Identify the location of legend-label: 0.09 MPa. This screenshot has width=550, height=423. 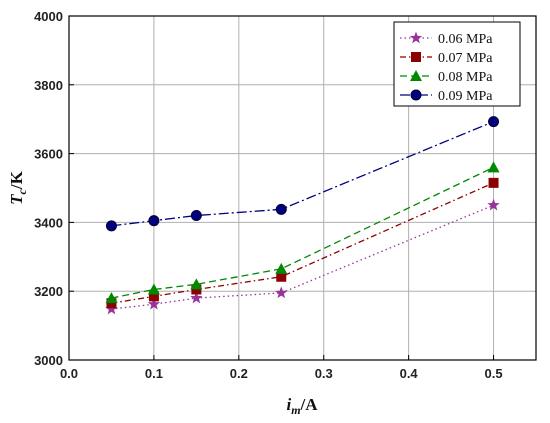
(465, 96).